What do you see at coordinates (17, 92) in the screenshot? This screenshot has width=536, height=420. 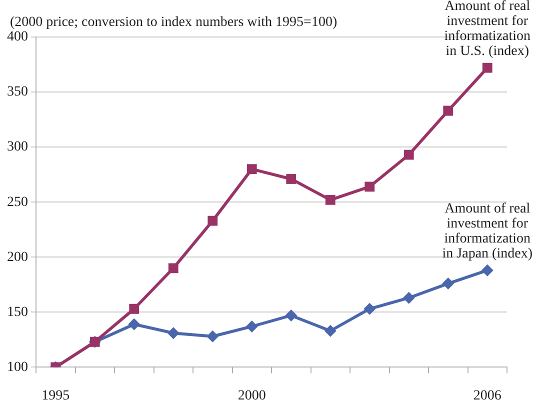 I see `y-tick-label: 350` at bounding box center [17, 92].